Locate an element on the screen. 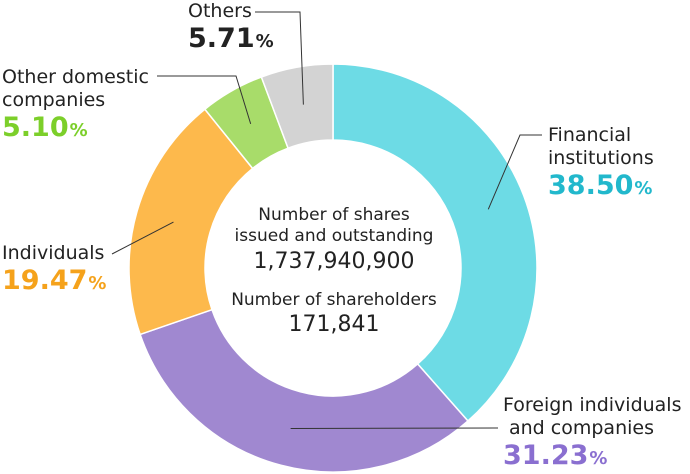 This screenshot has height=474, width=690. holders-value: 171,841 is located at coordinates (334, 325).